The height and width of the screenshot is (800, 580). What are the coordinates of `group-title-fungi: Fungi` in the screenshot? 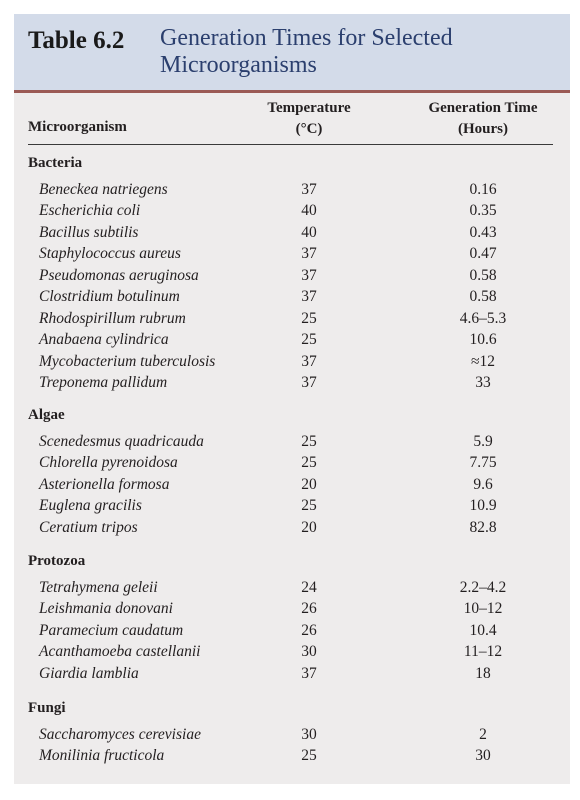 It's located at (47, 708).